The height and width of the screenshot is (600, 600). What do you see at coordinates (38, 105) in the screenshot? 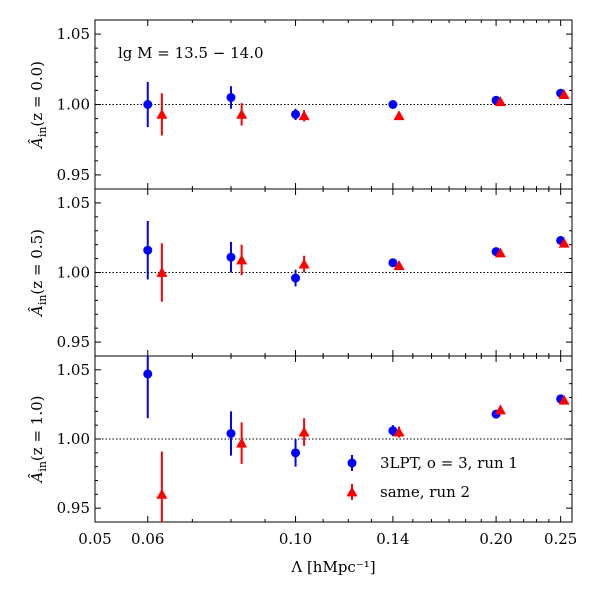
I see `y-axis-label: Âin(z = 0.0)` at bounding box center [38, 105].